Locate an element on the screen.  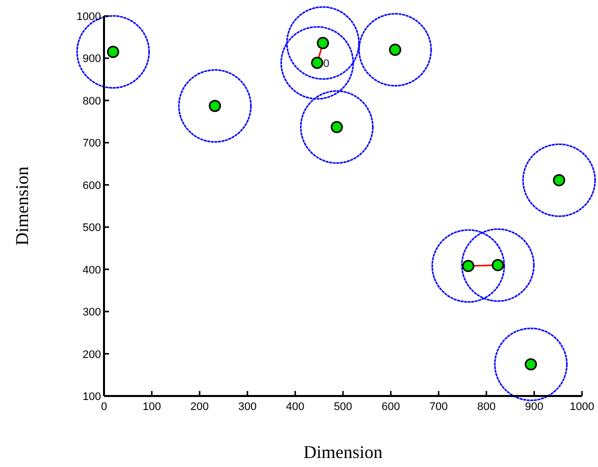
x-tick-label: 0 is located at coordinates (104, 407).